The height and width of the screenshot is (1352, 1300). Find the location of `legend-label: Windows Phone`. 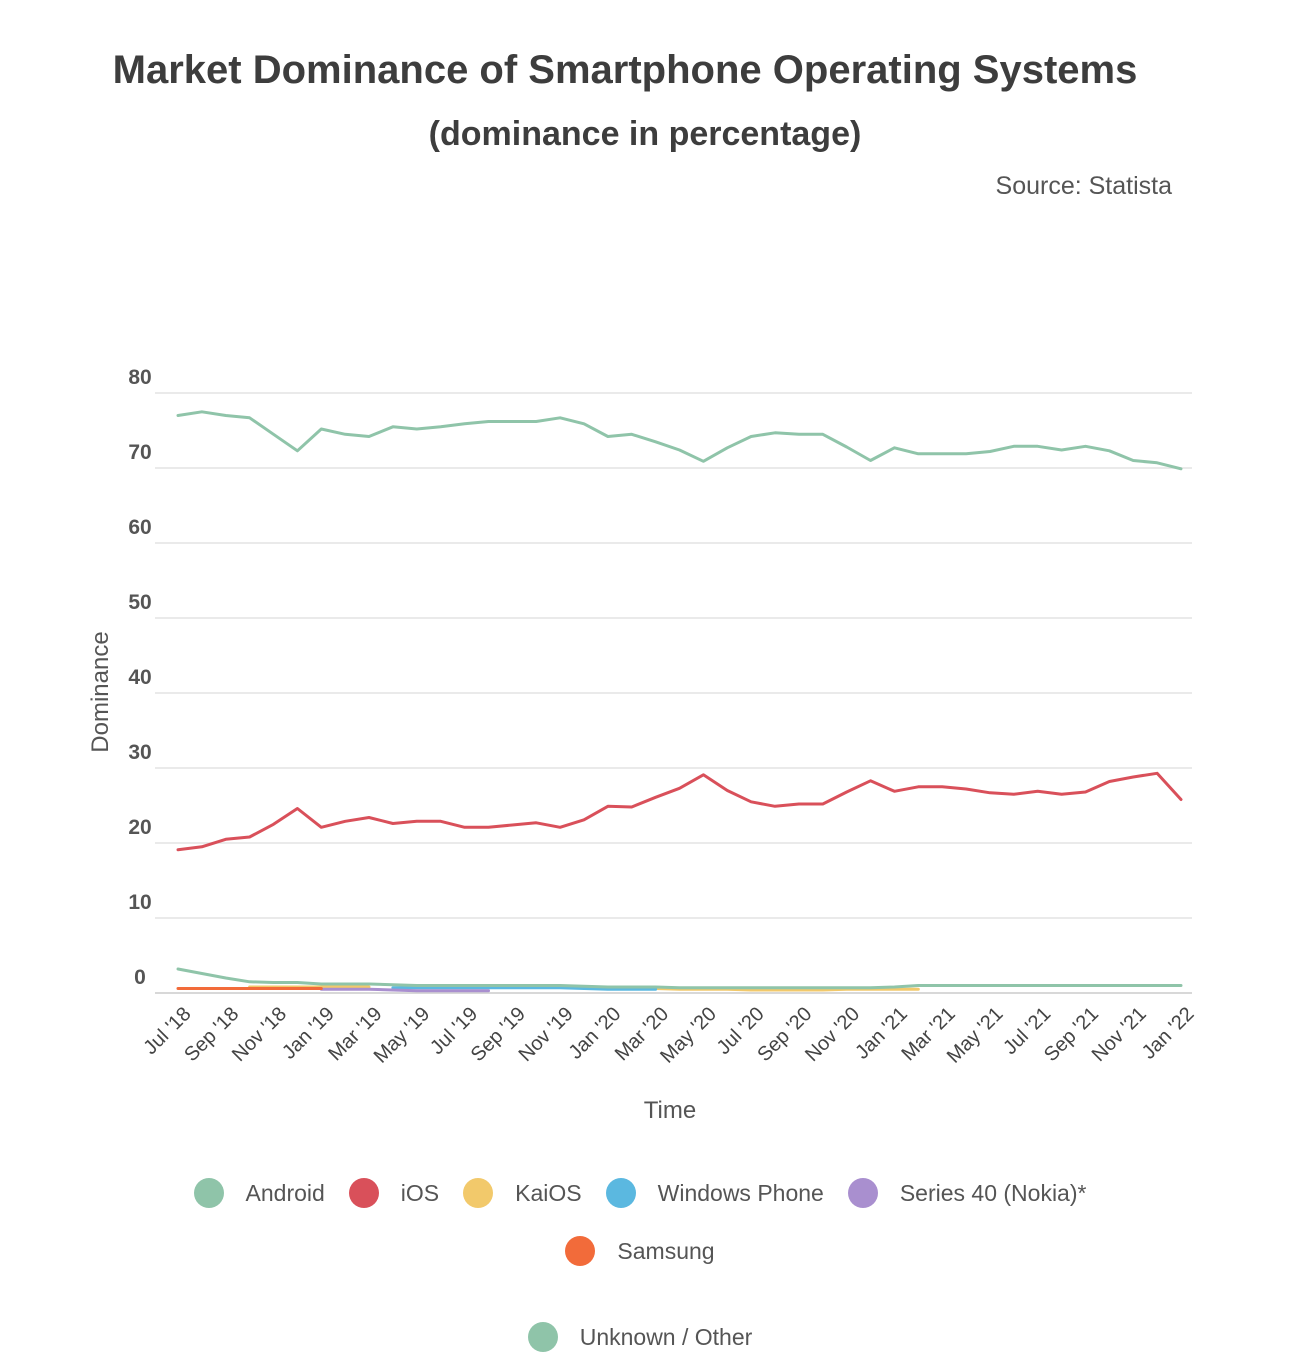

legend-label: Windows Phone is located at coordinates (740, 1192).